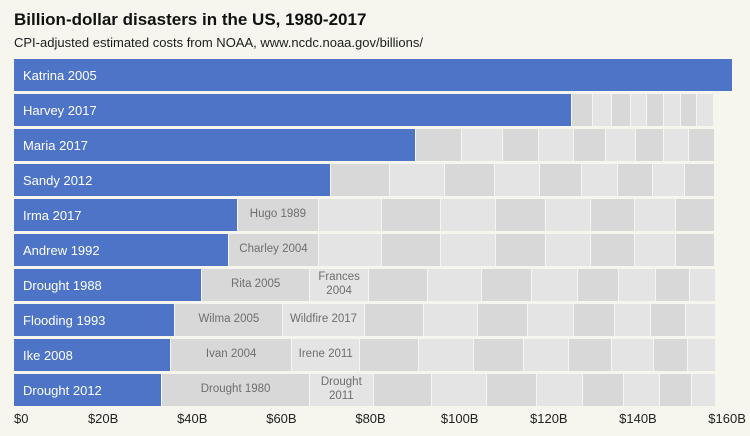 The image size is (750, 436). I want to click on bar-label: Irma 2017, so click(52, 215).